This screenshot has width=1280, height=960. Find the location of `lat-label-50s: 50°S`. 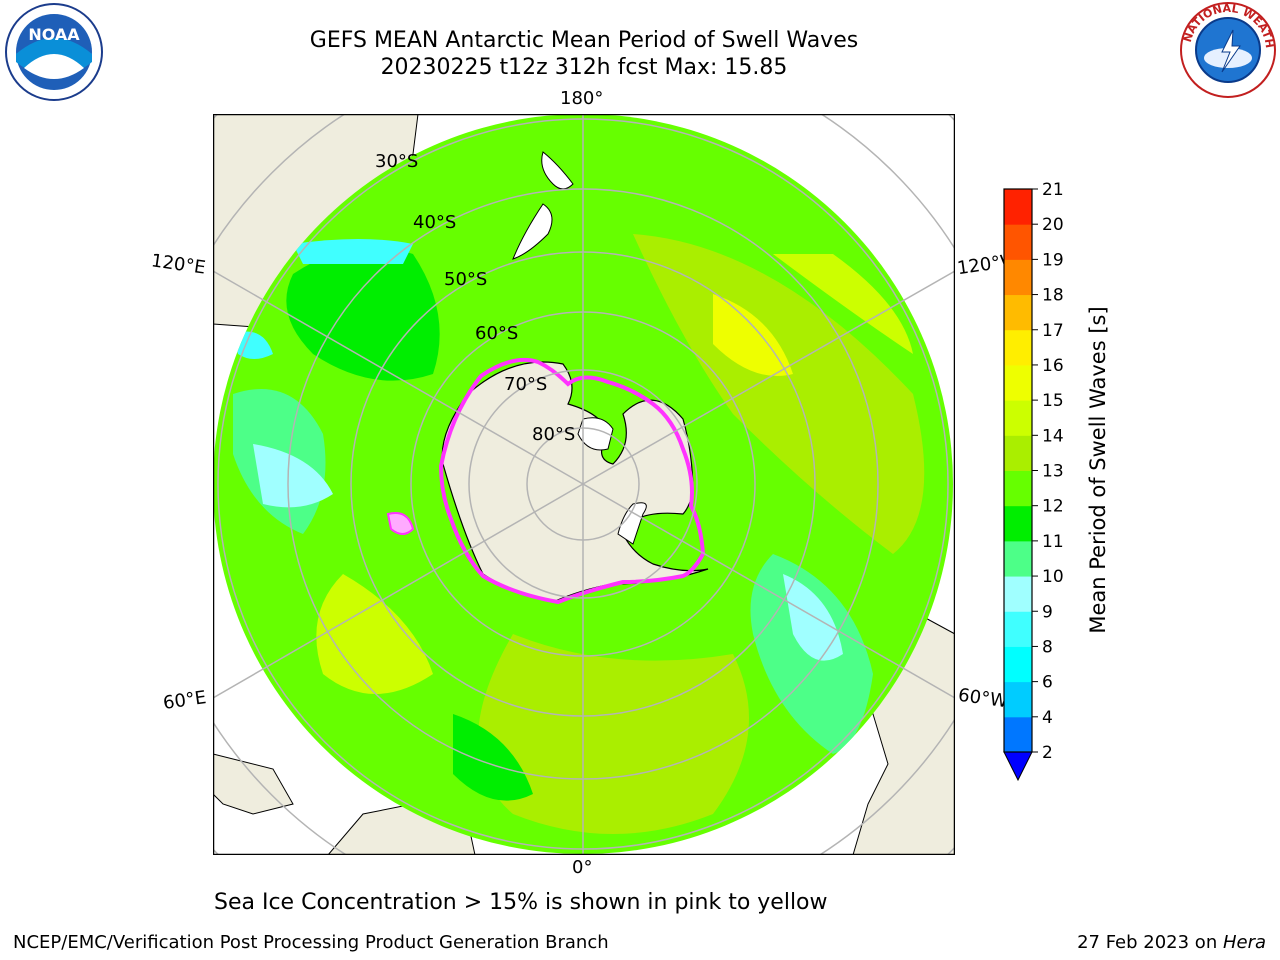

lat-label-50s: 50°S is located at coordinates (466, 279).